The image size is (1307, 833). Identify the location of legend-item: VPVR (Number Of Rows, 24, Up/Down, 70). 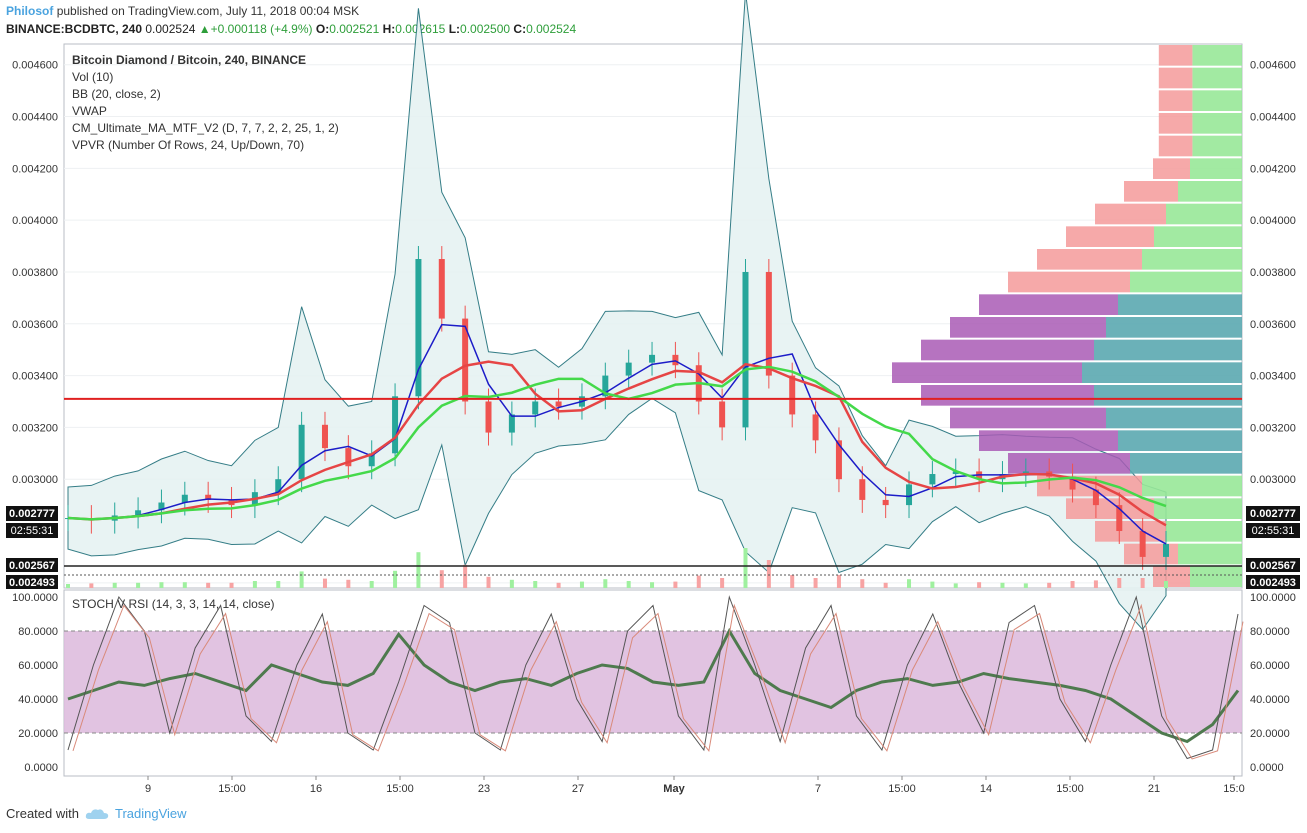
(188, 145).